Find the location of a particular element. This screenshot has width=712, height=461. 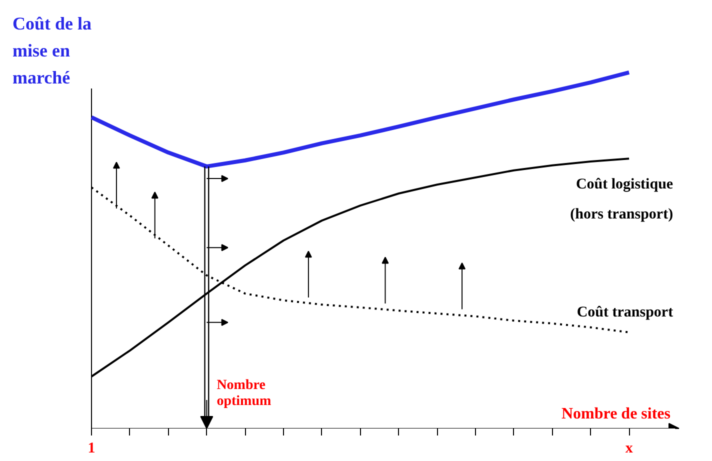

y-axis-title: Coût de la mise en marché is located at coordinates (52, 50).